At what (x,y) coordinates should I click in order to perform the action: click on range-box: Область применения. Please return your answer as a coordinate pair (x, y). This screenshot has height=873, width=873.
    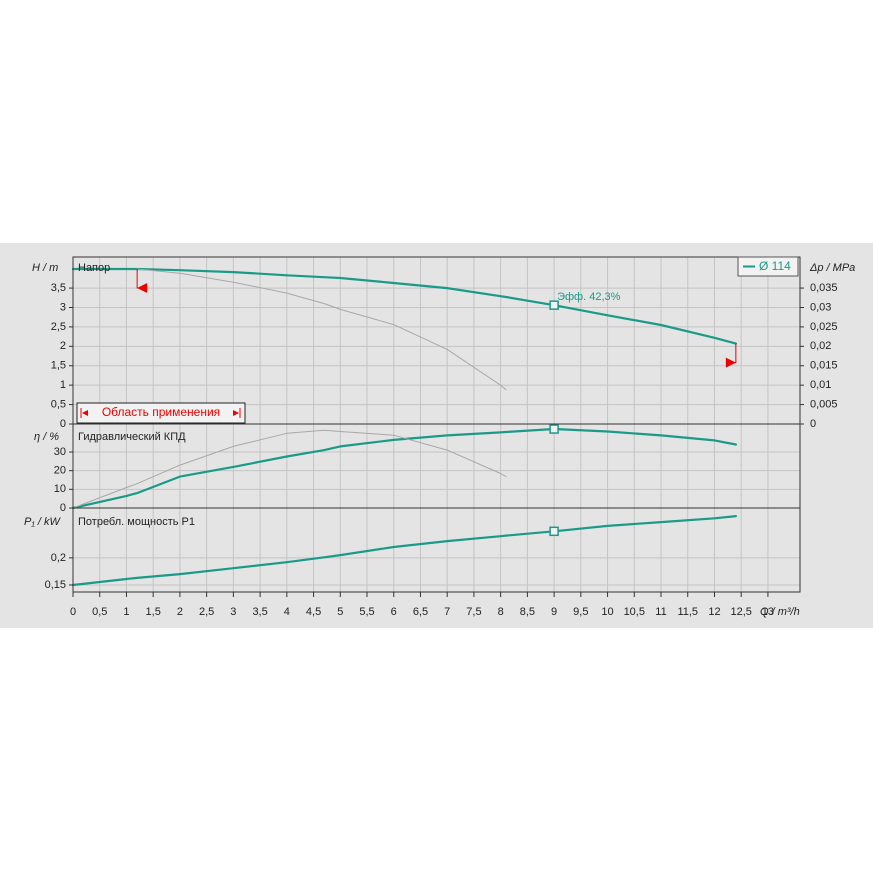
    Looking at the image, I should click on (161, 413).